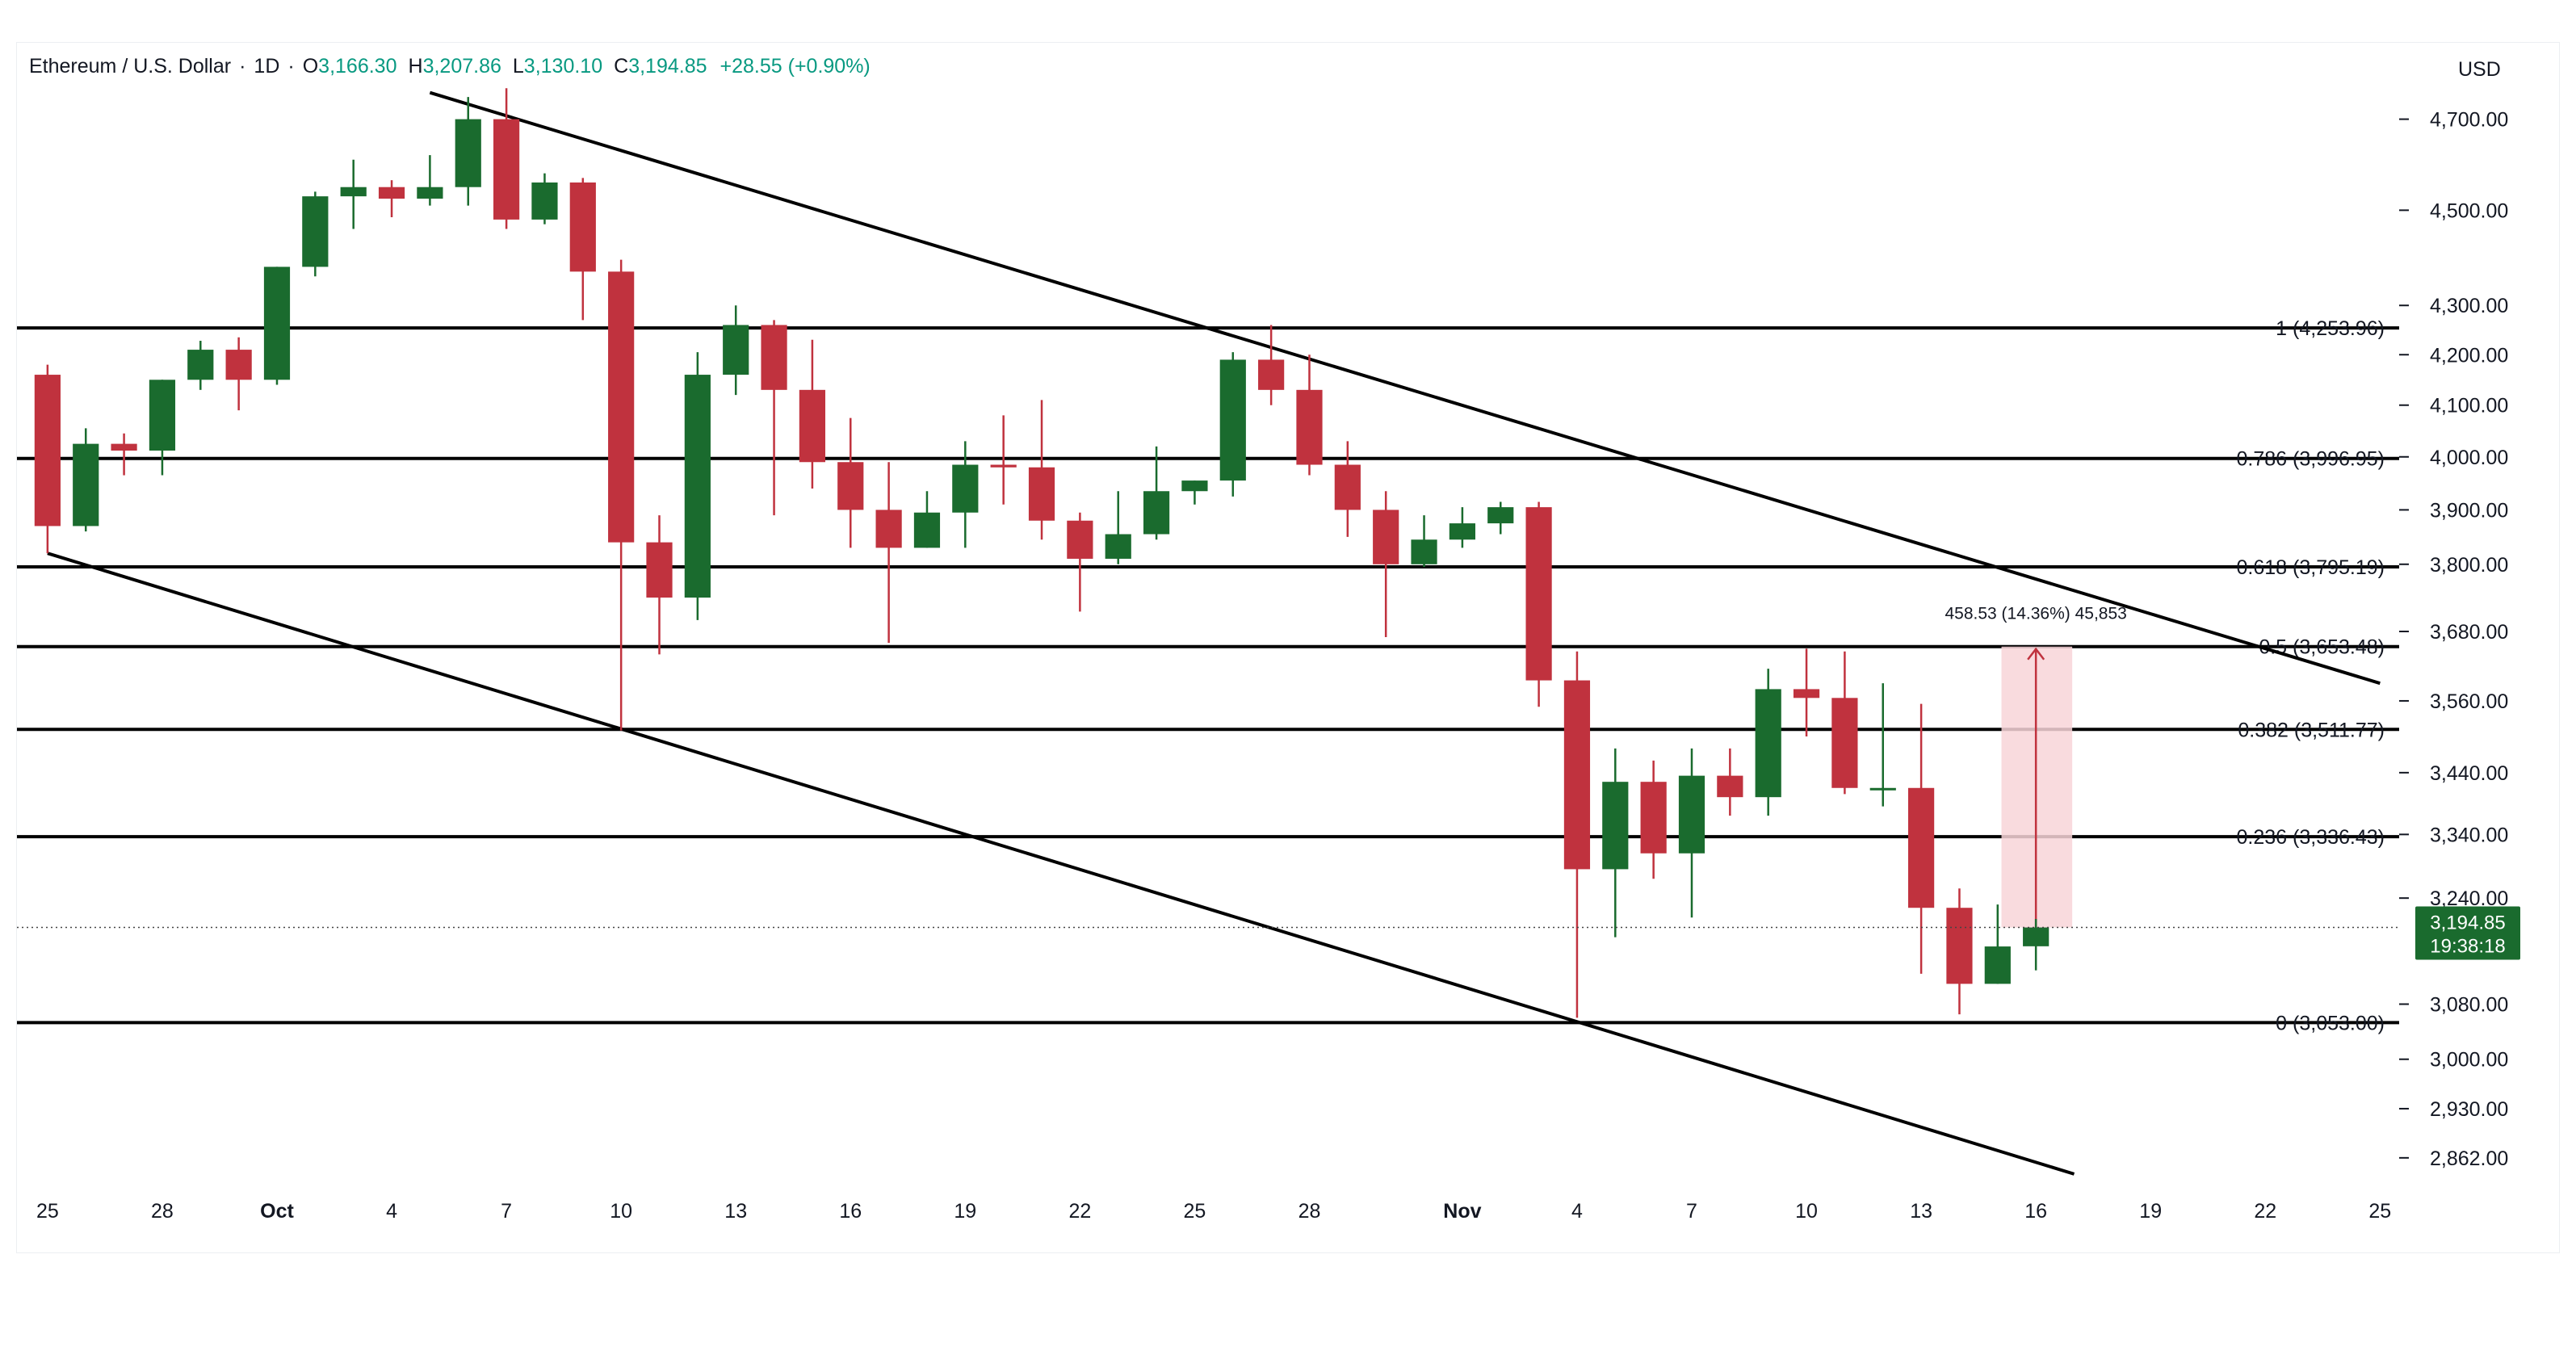 The width and height of the screenshot is (2576, 1355). Describe the element at coordinates (795, 66) in the screenshot. I see `change-value: +28.55 (+0.90%)` at that location.